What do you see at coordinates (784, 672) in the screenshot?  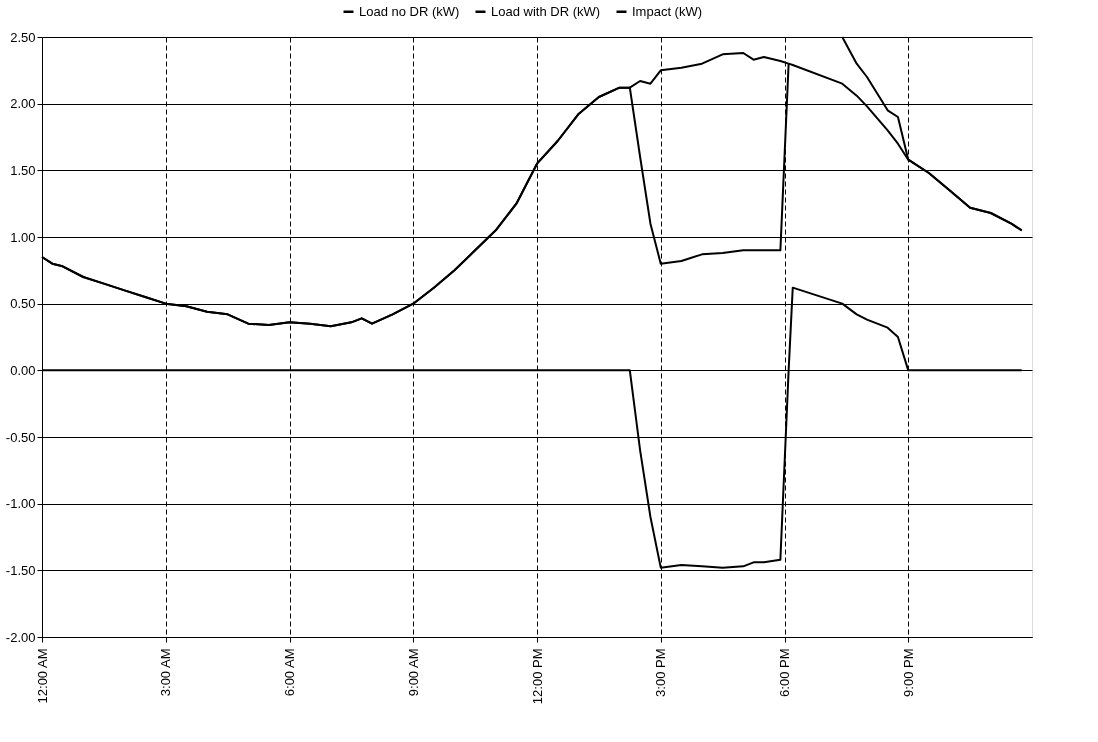 I see `x-tick-label: 6:00 PM` at bounding box center [784, 672].